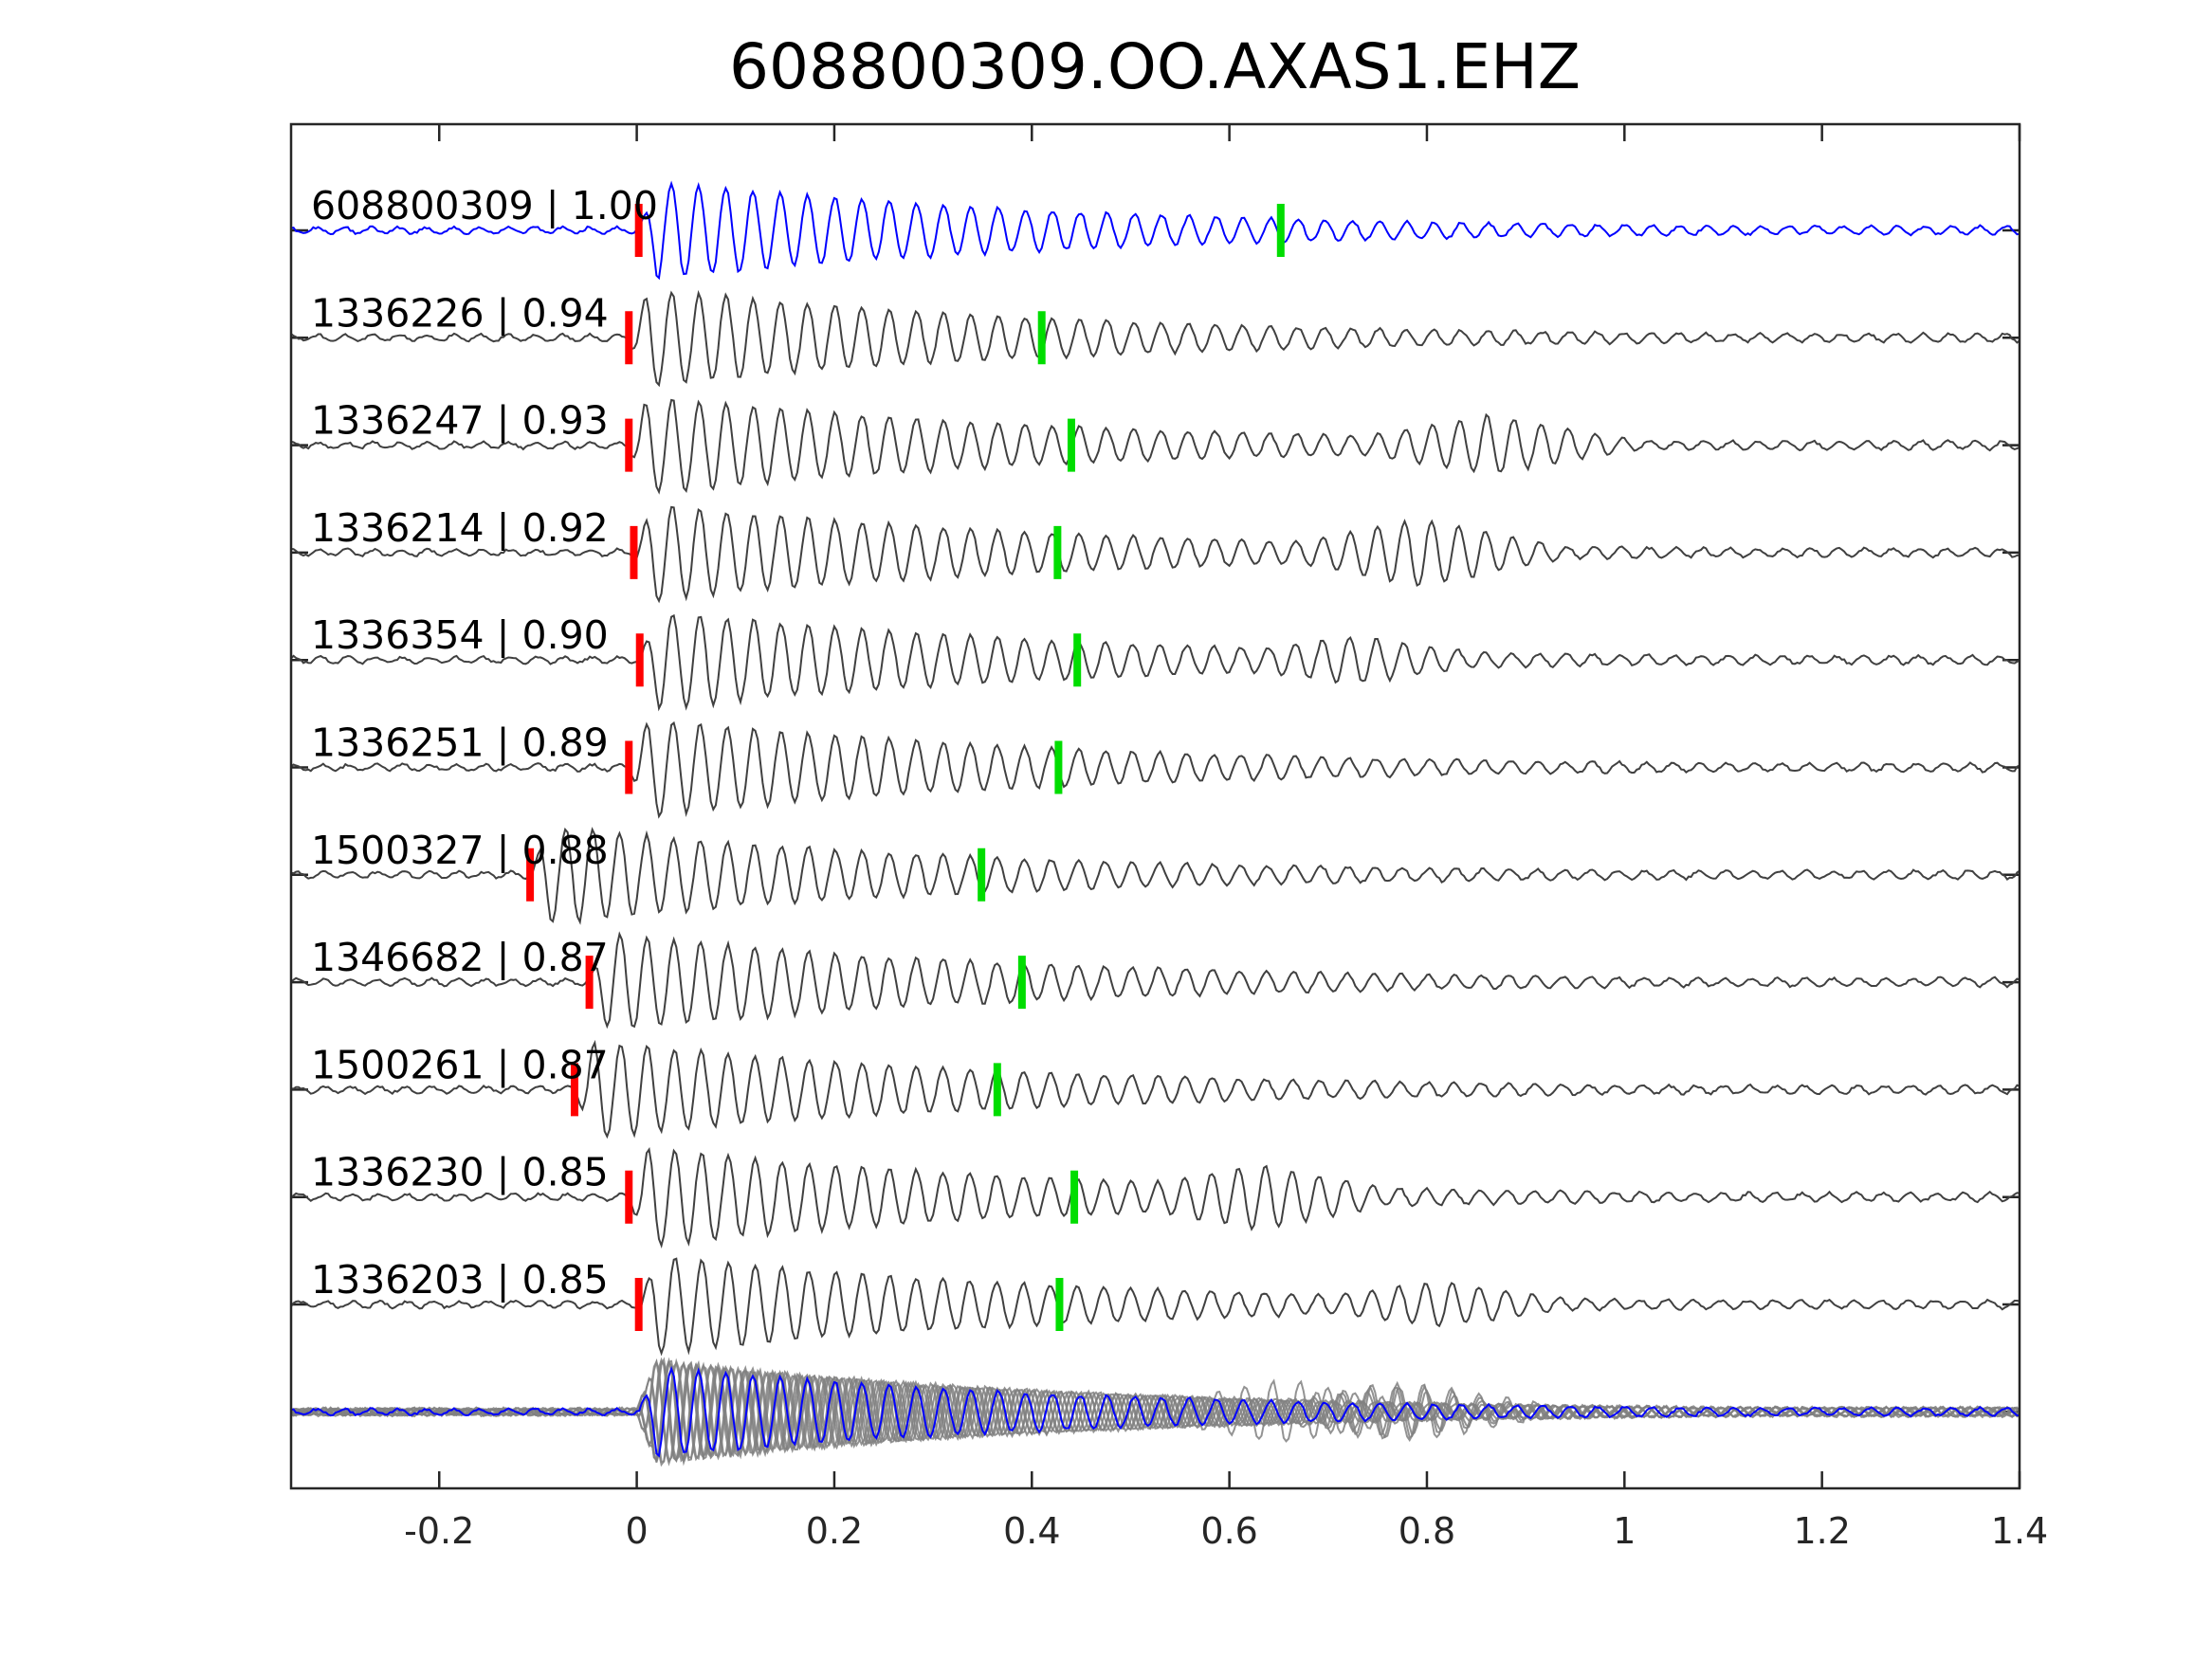 This screenshot has width=2212, height=1659. I want to click on chart-title: 608800309.OO.AXAS1.EHZ, so click(1155, 66).